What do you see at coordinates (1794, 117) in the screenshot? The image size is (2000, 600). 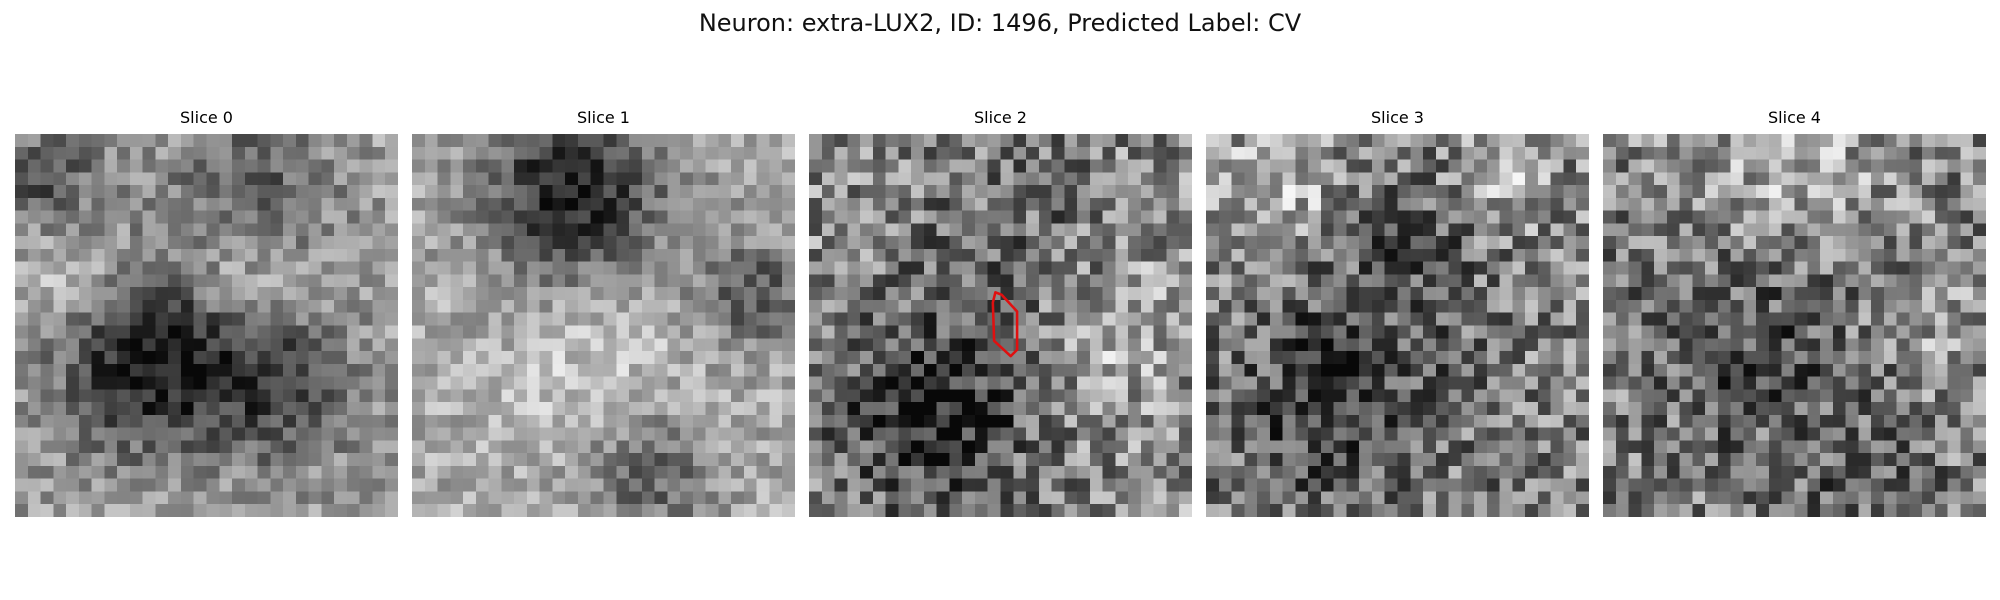 I see `slice-title-4: Slice 4` at bounding box center [1794, 117].